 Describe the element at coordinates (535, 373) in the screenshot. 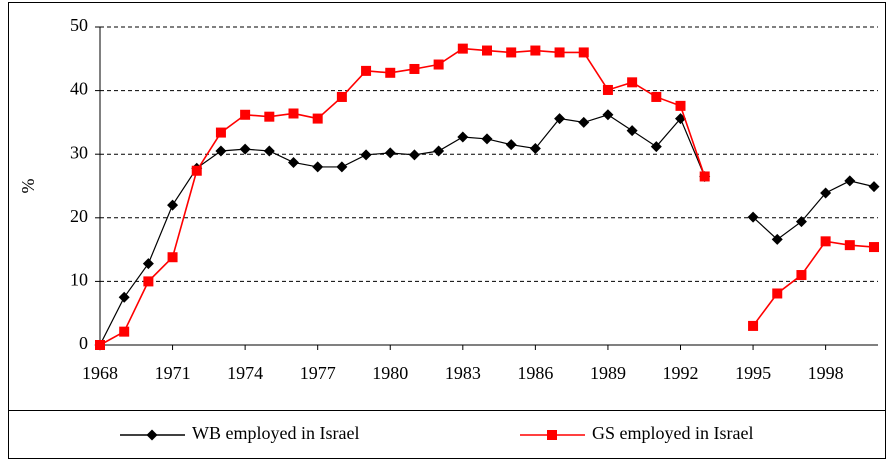

I see `x-tick-label: 1986` at that location.